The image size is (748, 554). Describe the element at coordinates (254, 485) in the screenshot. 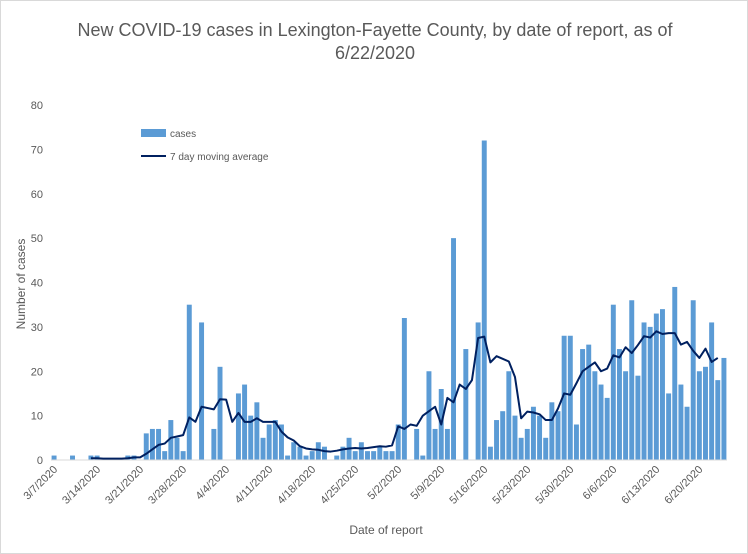

I see `x-tick-label: 4/11/2020` at that location.